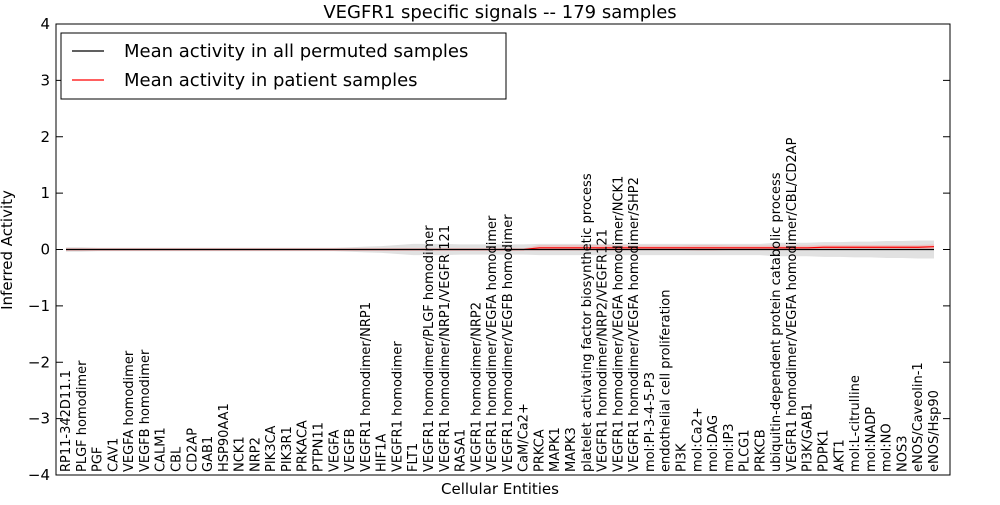 This screenshot has width=1000, height=505. What do you see at coordinates (129, 411) in the screenshot?
I see `category-label: VEGFA homodimer` at bounding box center [129, 411].